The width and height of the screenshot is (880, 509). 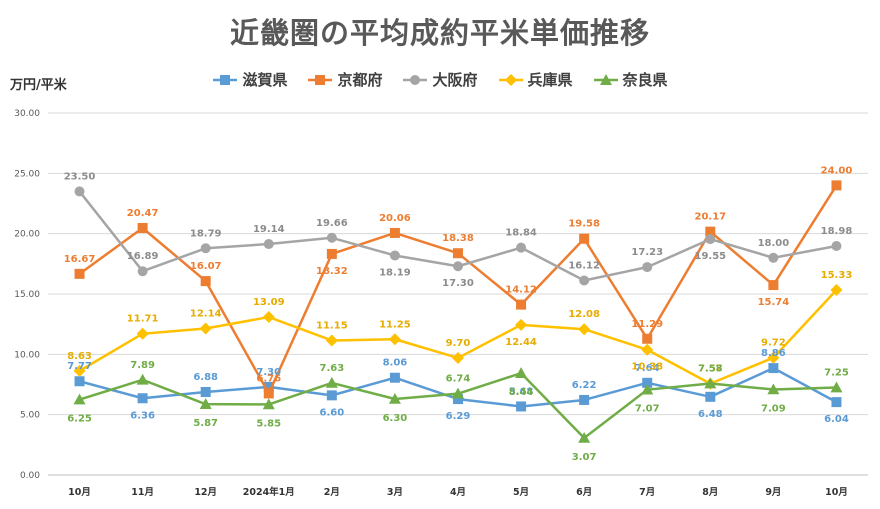 What do you see at coordinates (27, 355) in the screenshot?
I see `y-tick-label: 10.00` at bounding box center [27, 355].